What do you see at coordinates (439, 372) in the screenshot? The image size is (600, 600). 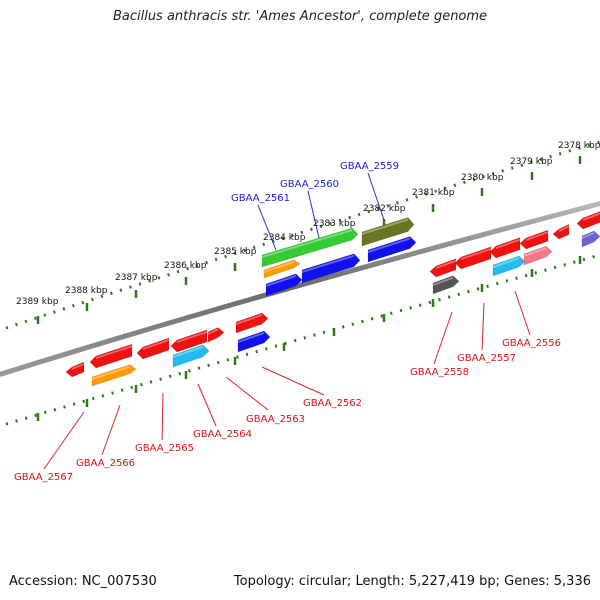 I see `gene-label-bottom: GBAA_2558` at bounding box center [439, 372].